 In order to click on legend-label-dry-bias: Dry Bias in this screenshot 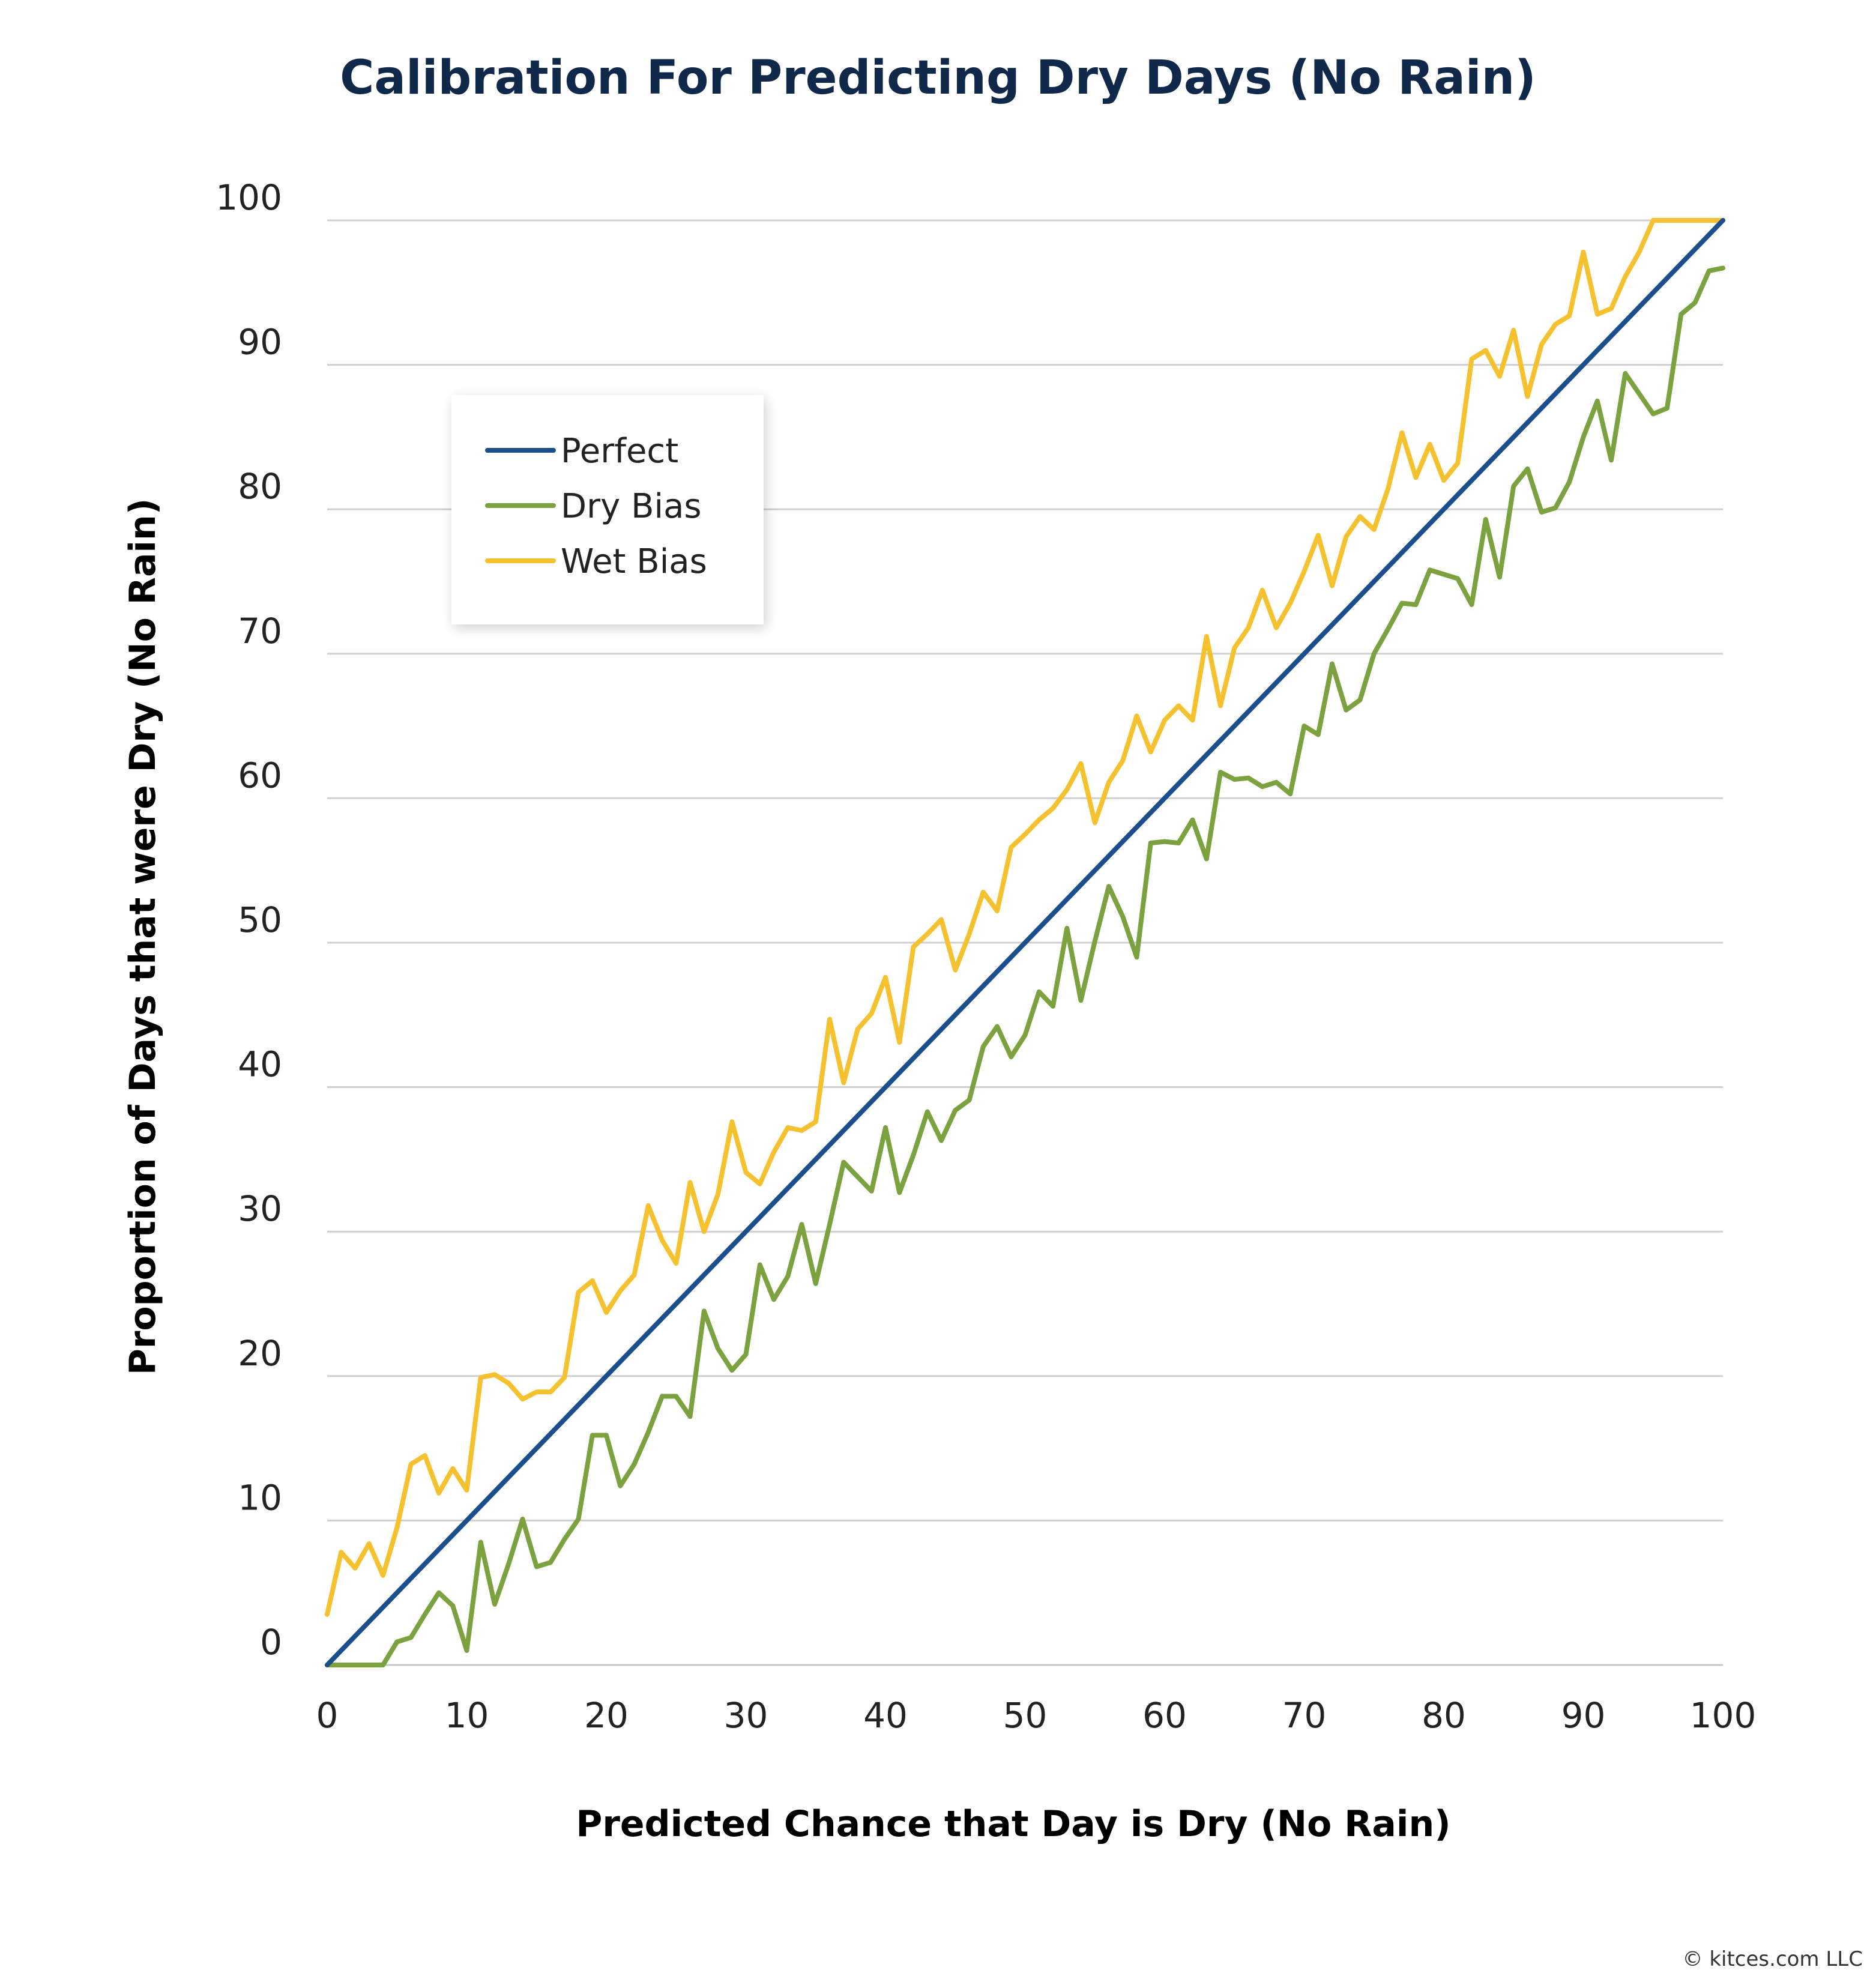, I will do `click(631, 506)`.